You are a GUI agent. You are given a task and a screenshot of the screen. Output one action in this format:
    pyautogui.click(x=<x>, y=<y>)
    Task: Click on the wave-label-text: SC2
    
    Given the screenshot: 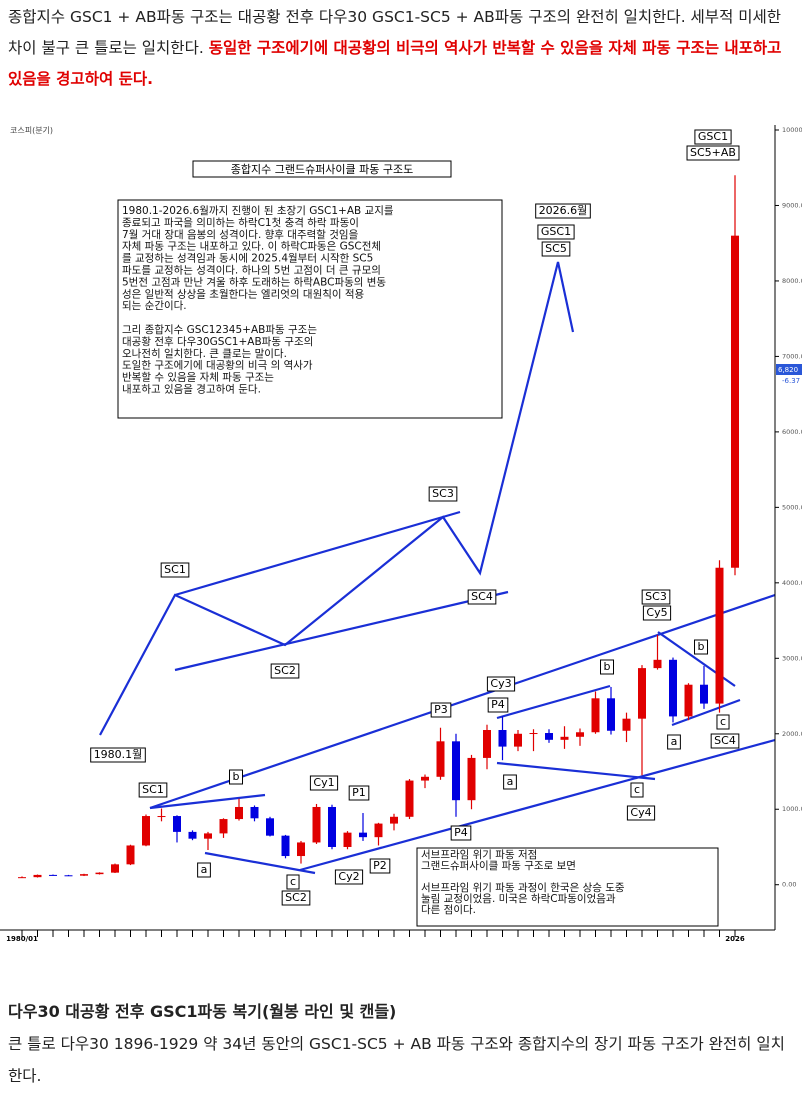 What is the action you would take?
    pyautogui.click(x=285, y=670)
    